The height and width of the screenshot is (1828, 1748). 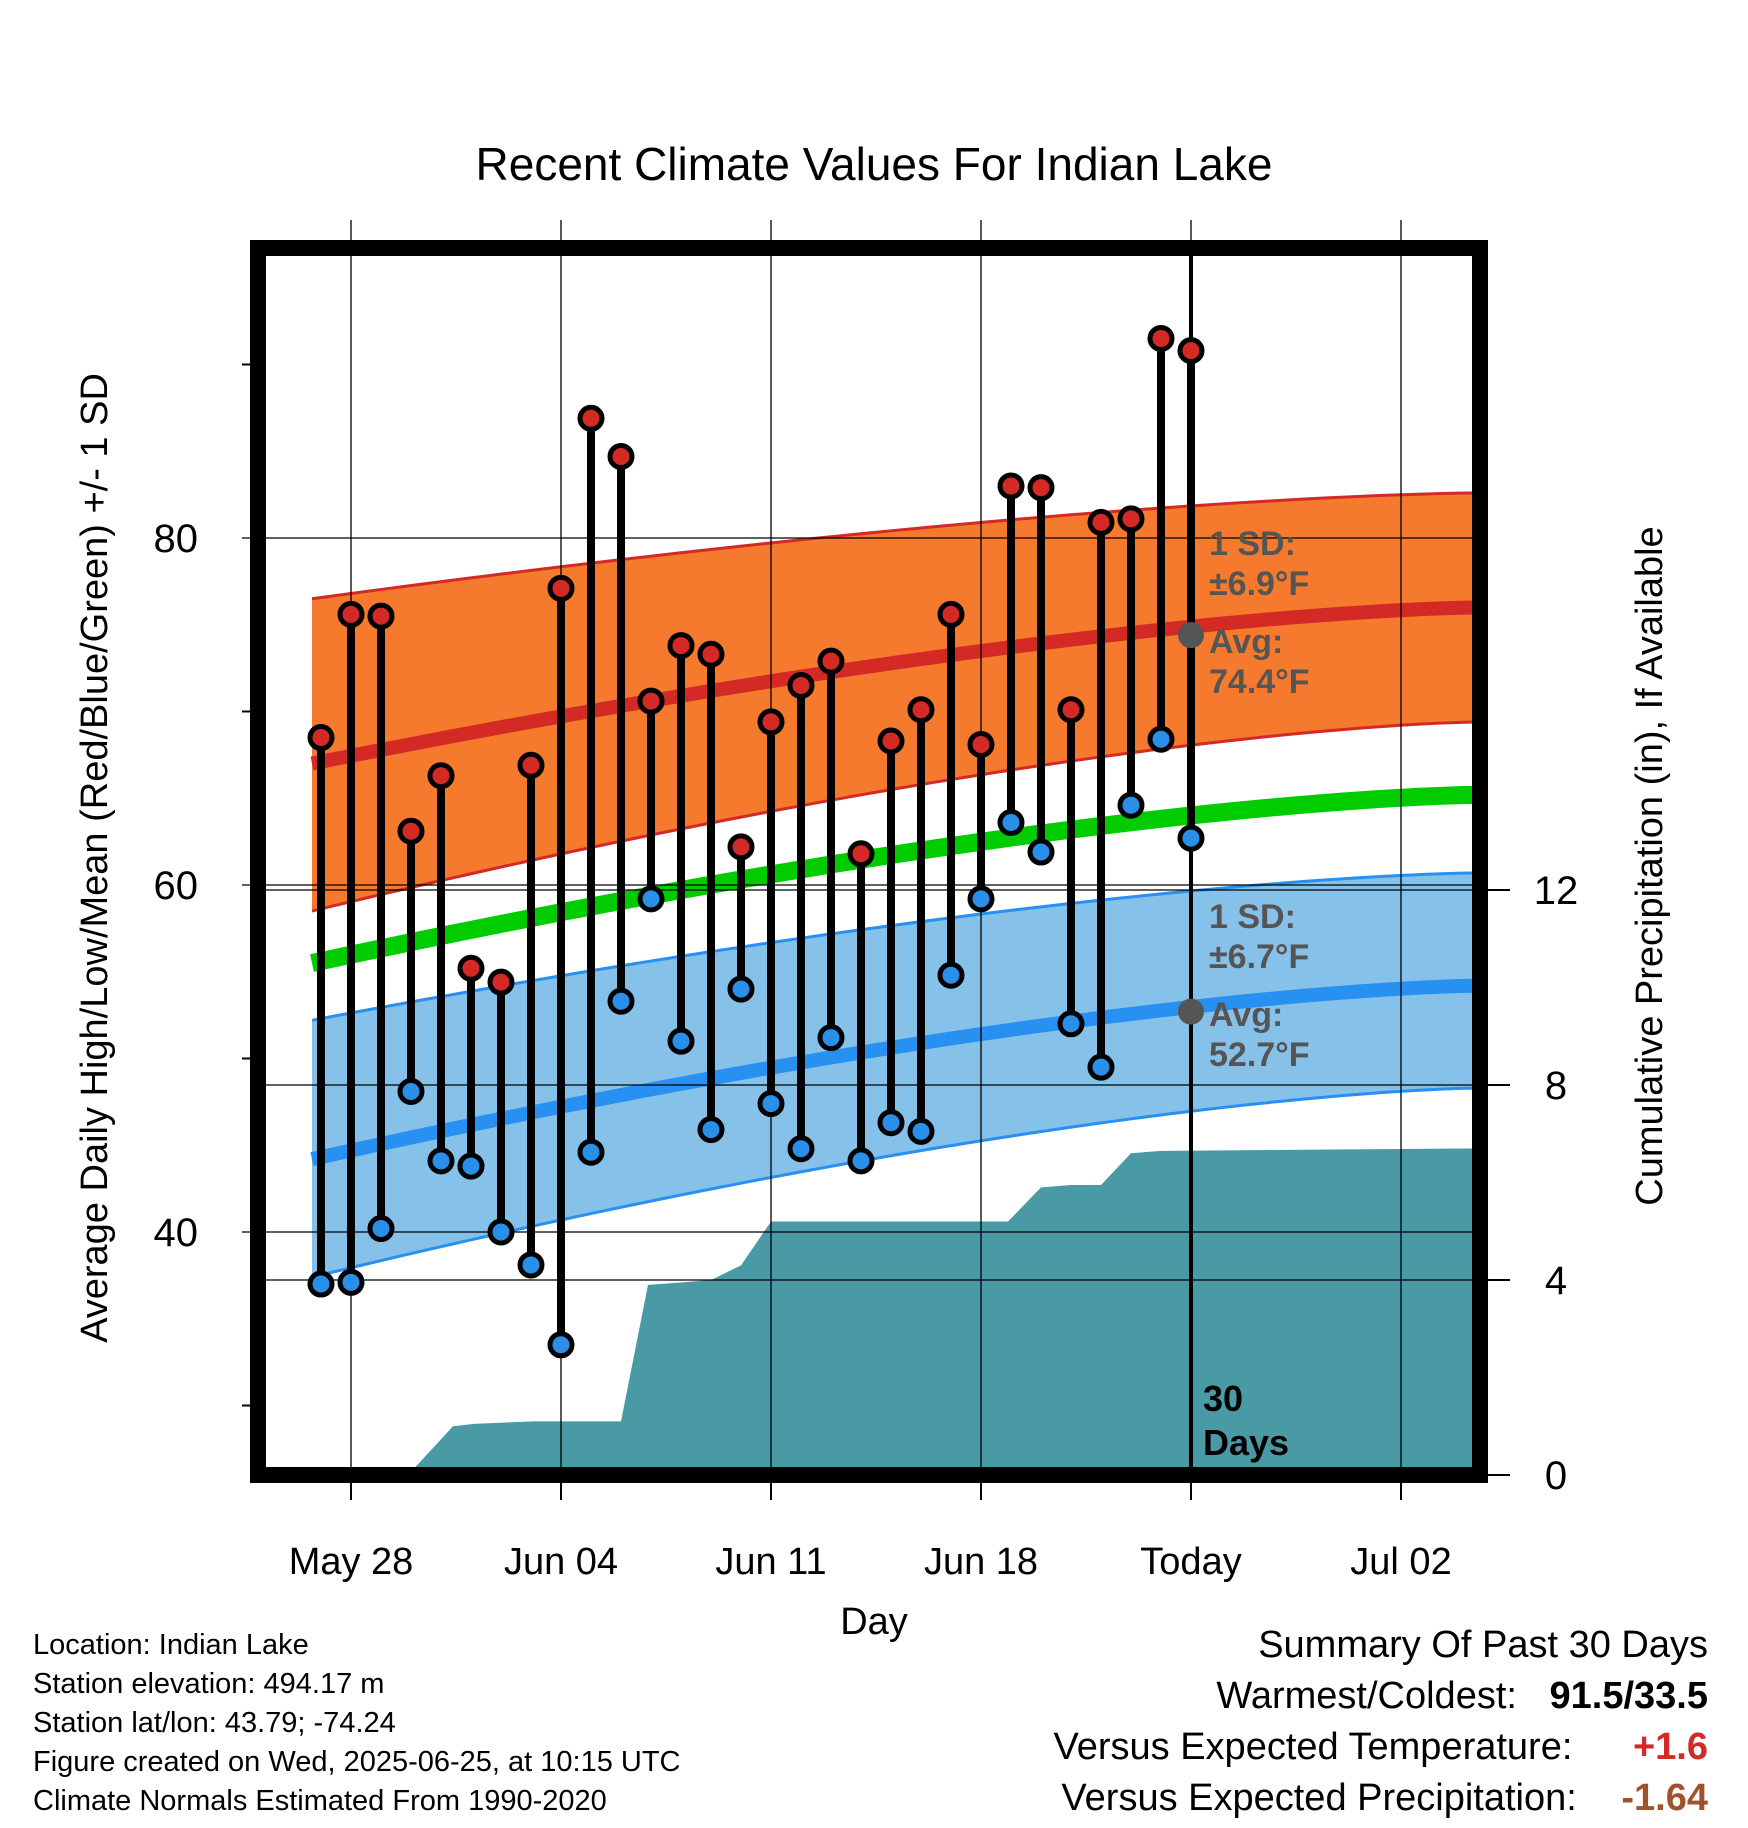 What do you see at coordinates (895, 1072) in the screenshot?
I see `low-average-line` at bounding box center [895, 1072].